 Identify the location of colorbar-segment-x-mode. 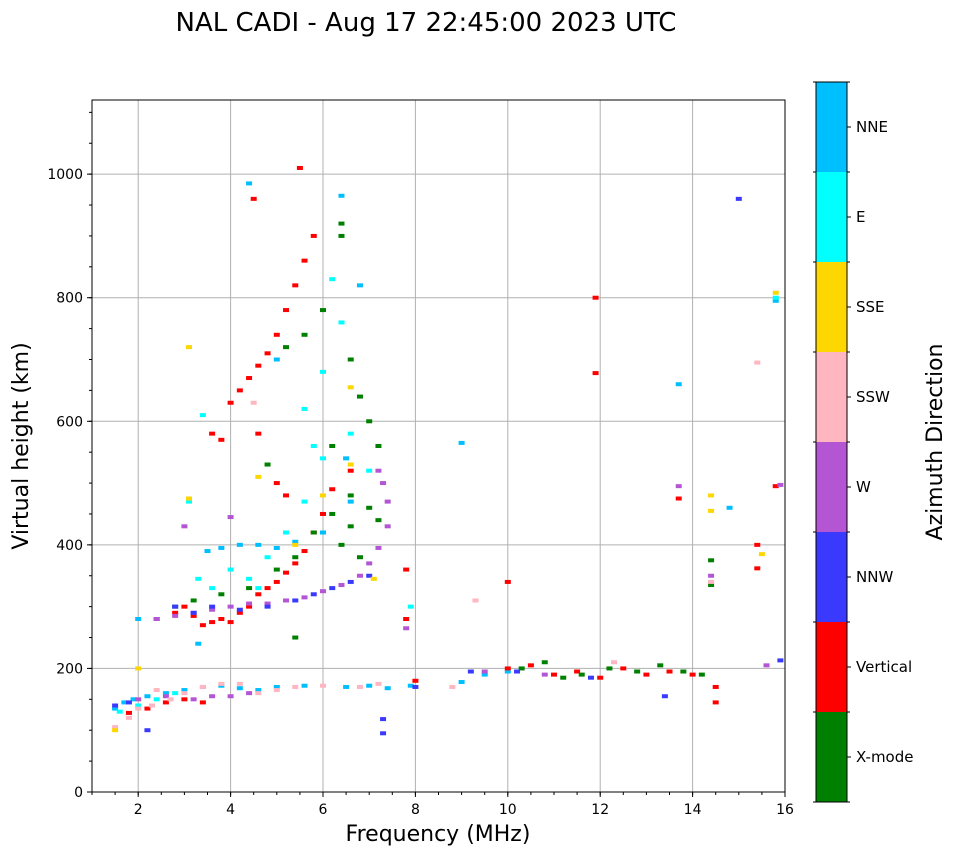
(831, 757).